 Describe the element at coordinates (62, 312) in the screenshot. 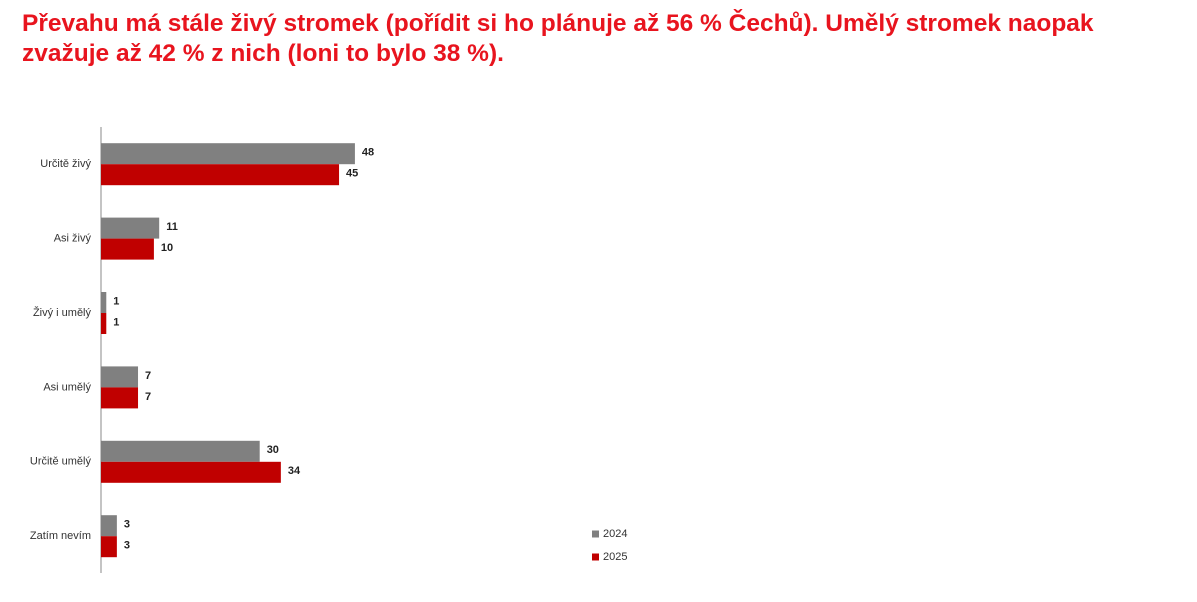

I see `category-label: Živý i umělý` at that location.